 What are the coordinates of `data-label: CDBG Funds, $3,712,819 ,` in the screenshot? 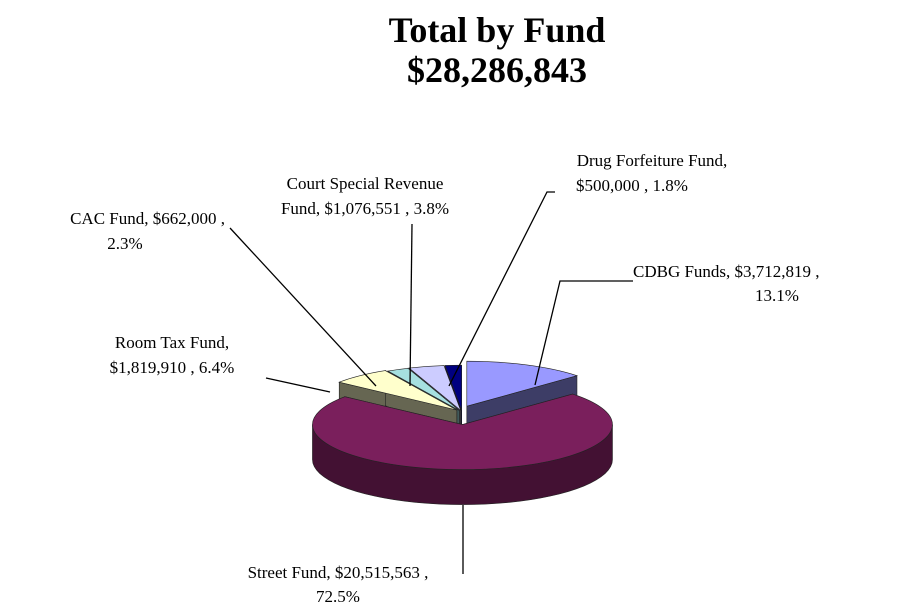 It's located at (726, 271).